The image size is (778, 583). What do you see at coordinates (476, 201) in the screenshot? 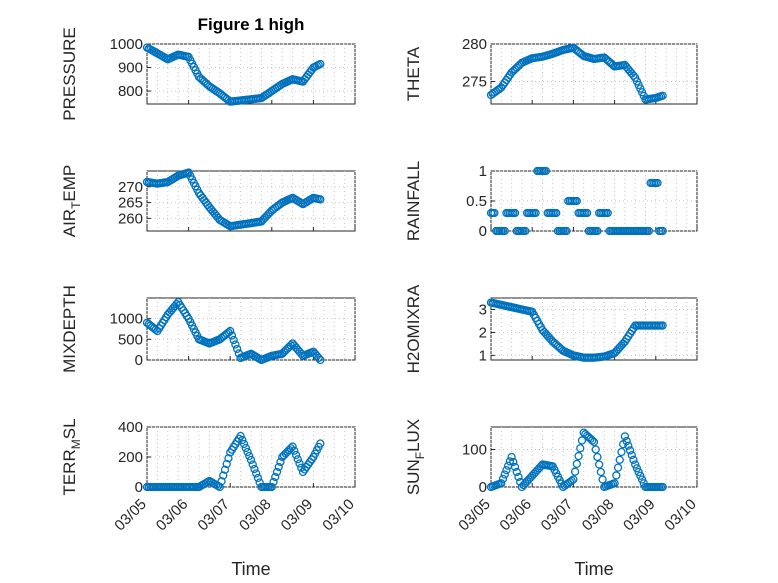
I see `y-tick-label: 0.5` at bounding box center [476, 201].